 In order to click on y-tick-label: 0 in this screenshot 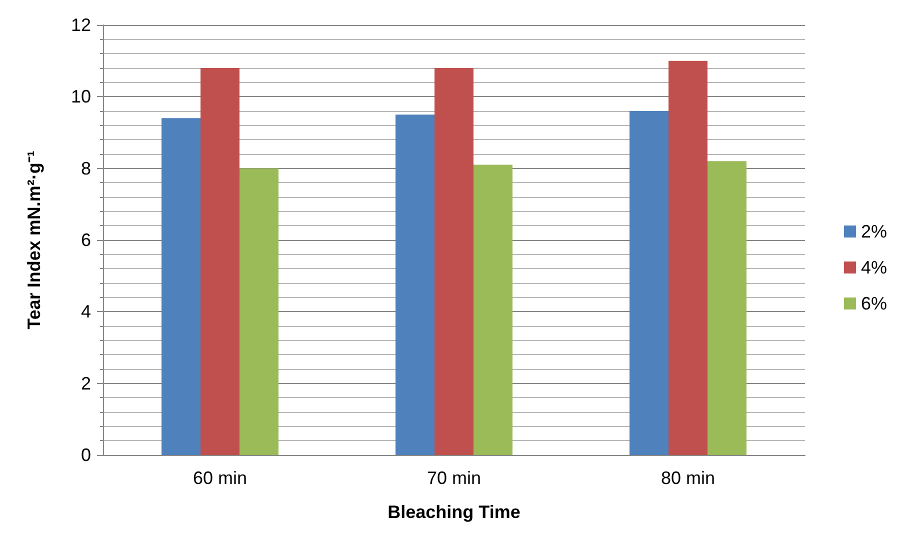, I will do `click(85, 455)`.